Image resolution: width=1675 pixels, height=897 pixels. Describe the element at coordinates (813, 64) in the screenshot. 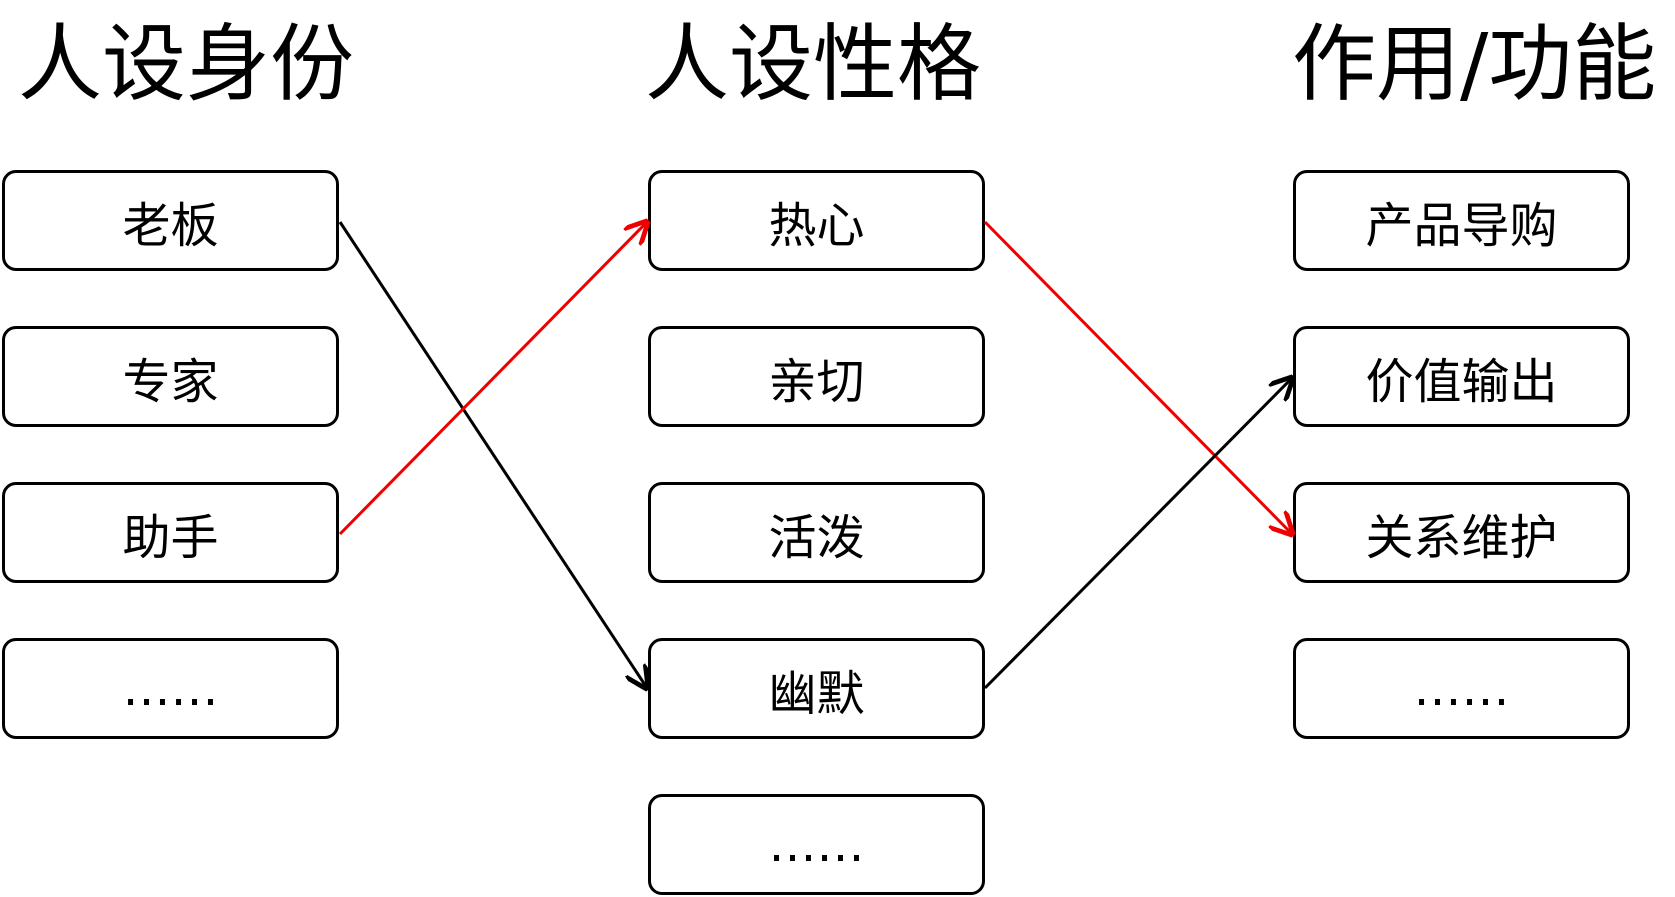

I see `column-title: 人设性格` at that location.